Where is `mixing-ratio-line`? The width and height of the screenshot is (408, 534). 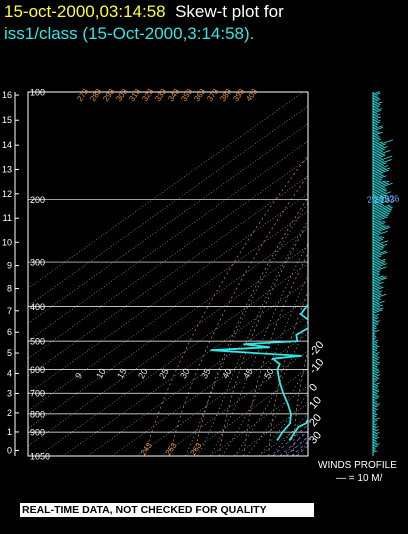
mixing-ratio-line is located at coordinates (299, 448).